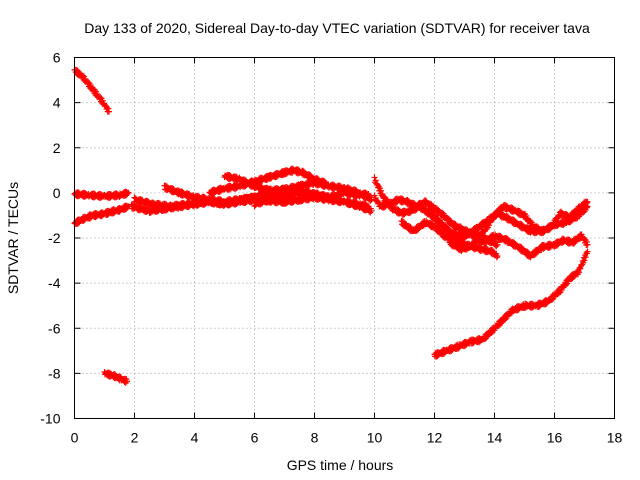 This screenshot has height=480, width=640. Describe the element at coordinates (340, 465) in the screenshot. I see `x-axis-label: GPS time / hours` at that location.